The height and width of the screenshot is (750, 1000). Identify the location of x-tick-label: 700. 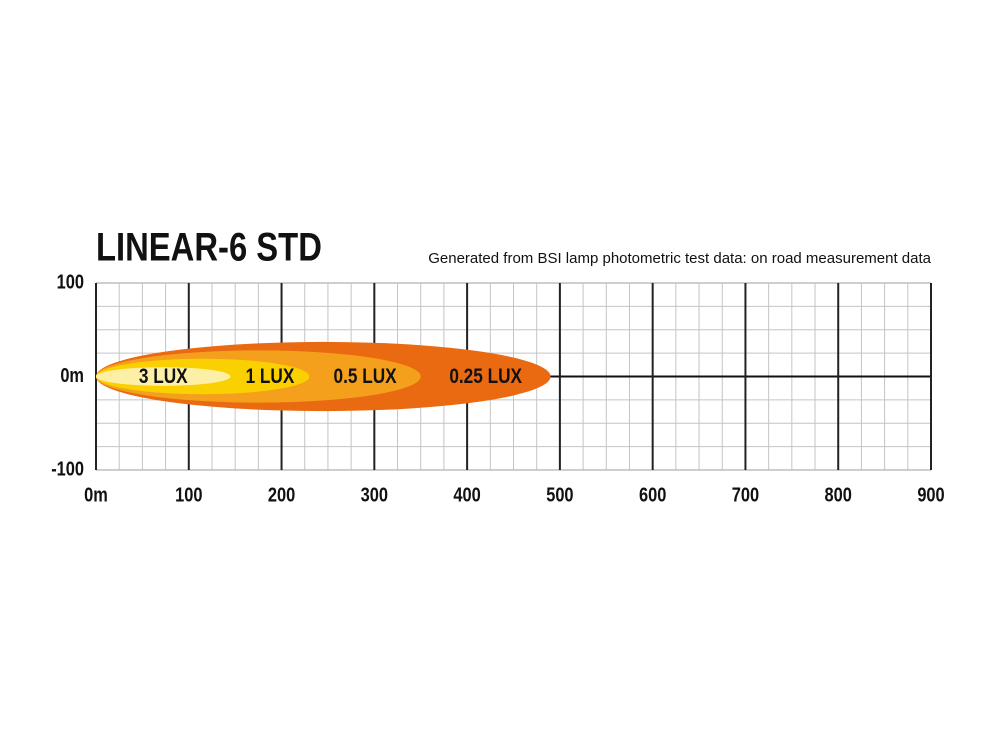
(745, 494).